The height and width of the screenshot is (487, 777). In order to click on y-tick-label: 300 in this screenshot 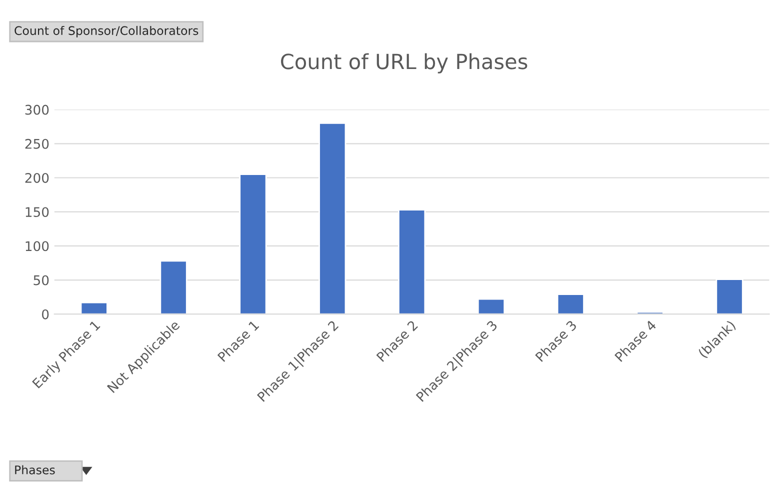, I will do `click(37, 109)`.